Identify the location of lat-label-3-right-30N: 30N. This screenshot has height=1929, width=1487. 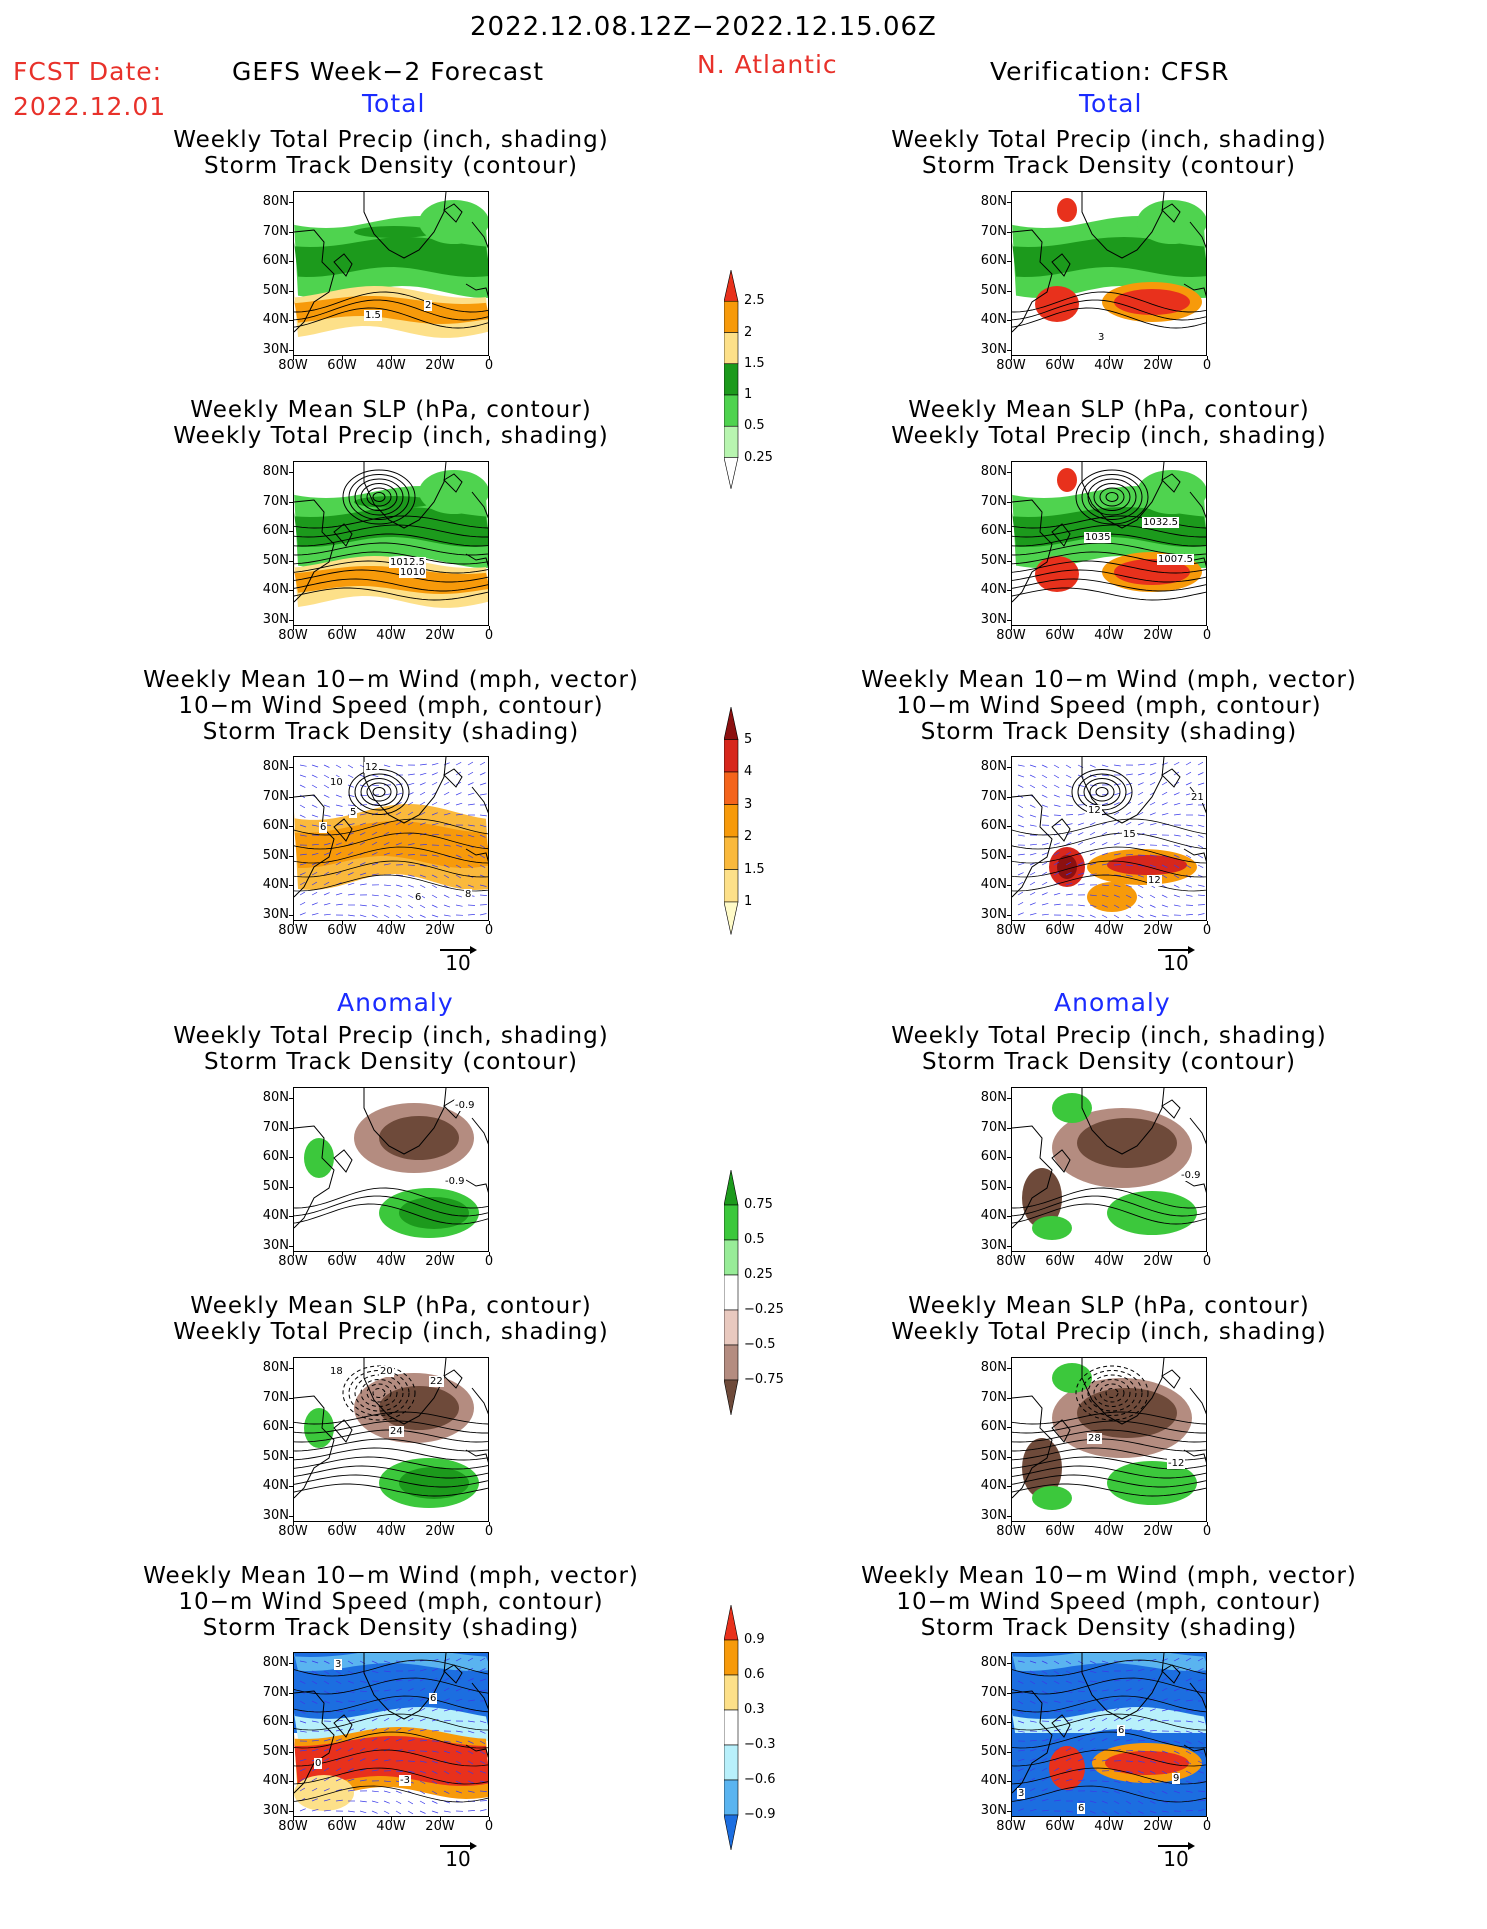
(989, 914).